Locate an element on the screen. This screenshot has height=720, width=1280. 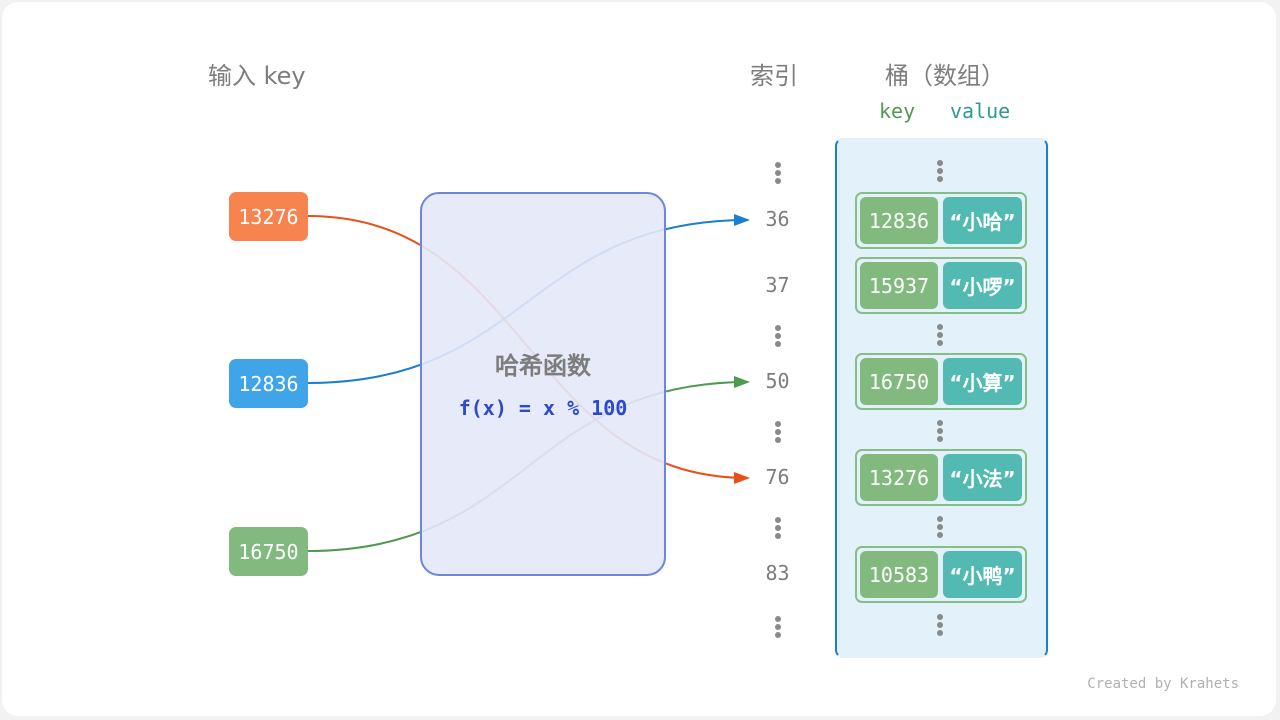
index-label: 37 is located at coordinates (777, 285).